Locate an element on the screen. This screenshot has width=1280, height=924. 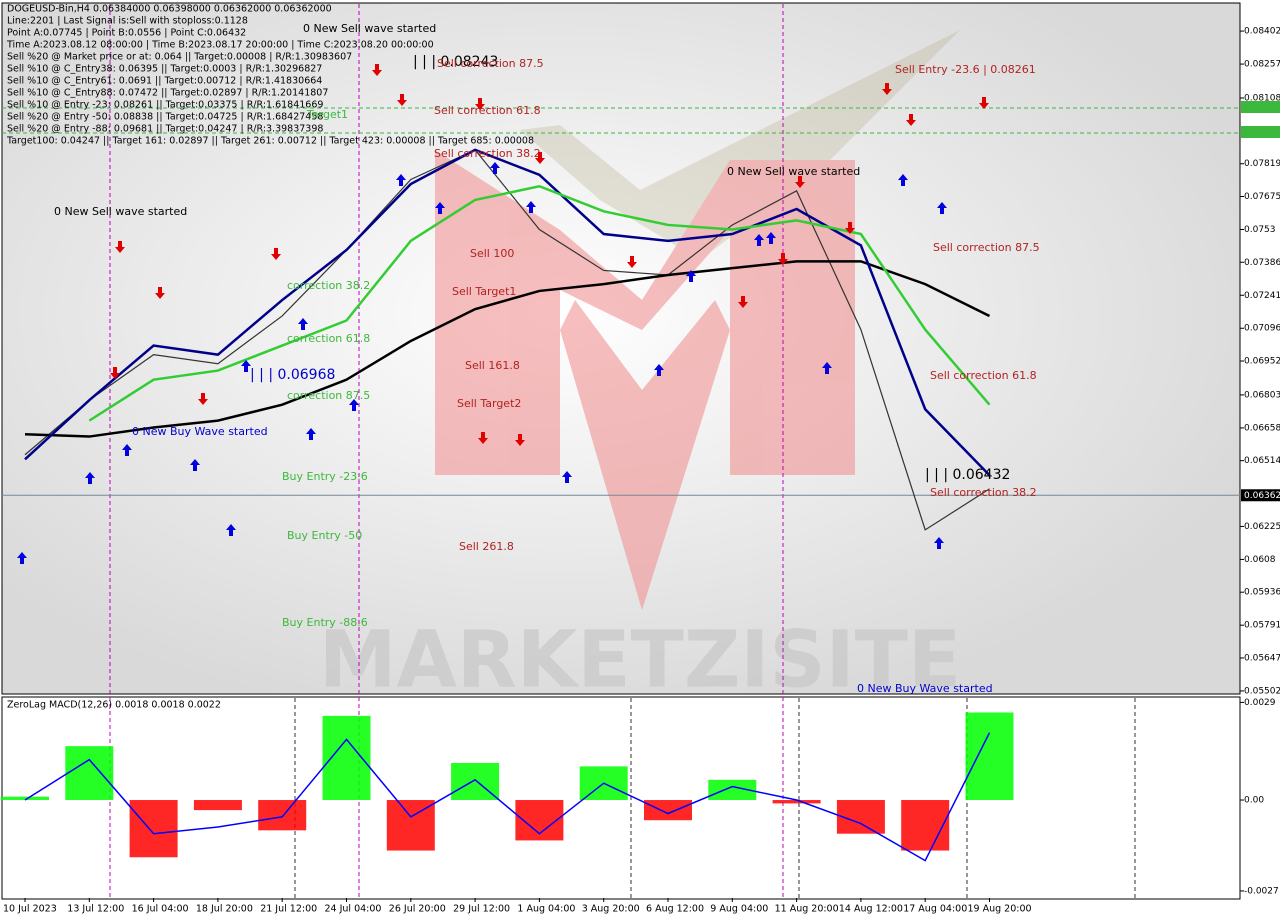
x-tick-label: 24 Jul 04:00 is located at coordinates (353, 909).